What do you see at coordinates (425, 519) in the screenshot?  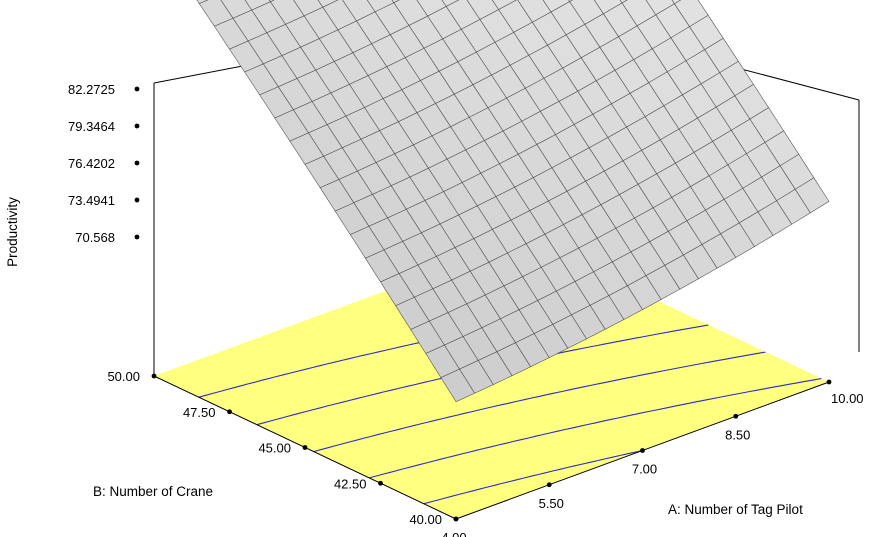 I see `b-tick-label: 40.00` at bounding box center [425, 519].